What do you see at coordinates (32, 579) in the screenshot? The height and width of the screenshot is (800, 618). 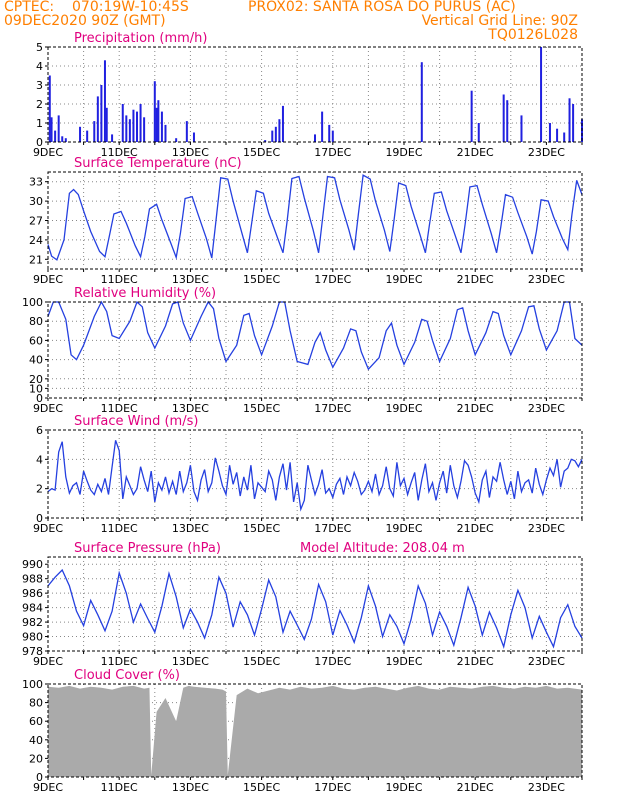 I see `y-tick-label: 988` at bounding box center [32, 579].